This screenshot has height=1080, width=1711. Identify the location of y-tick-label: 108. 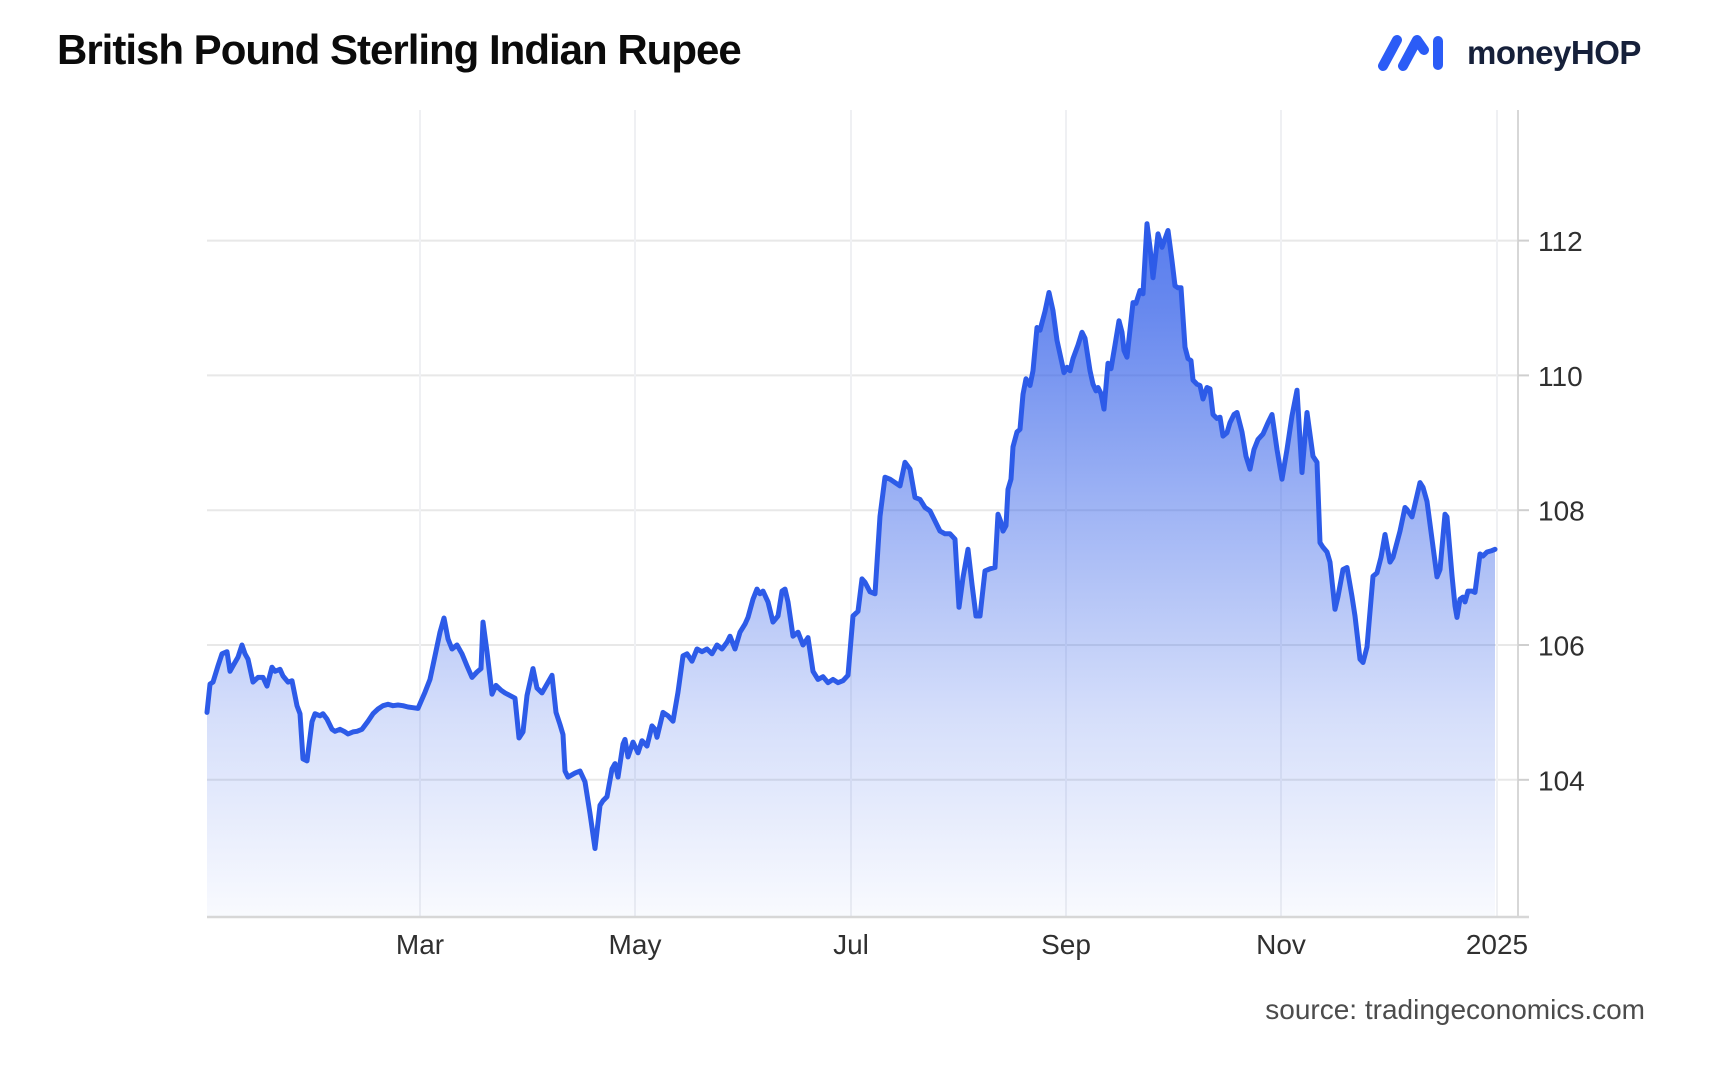
(1561, 511).